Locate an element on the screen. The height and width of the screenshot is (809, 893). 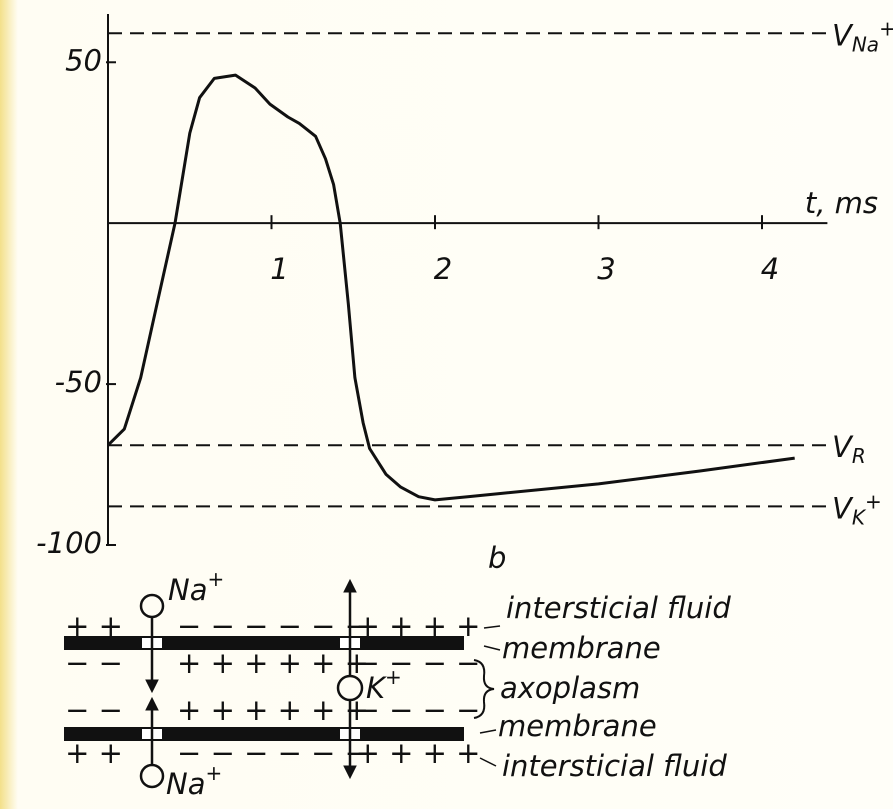
y-tick-label: -100 is located at coordinates (69, 543).